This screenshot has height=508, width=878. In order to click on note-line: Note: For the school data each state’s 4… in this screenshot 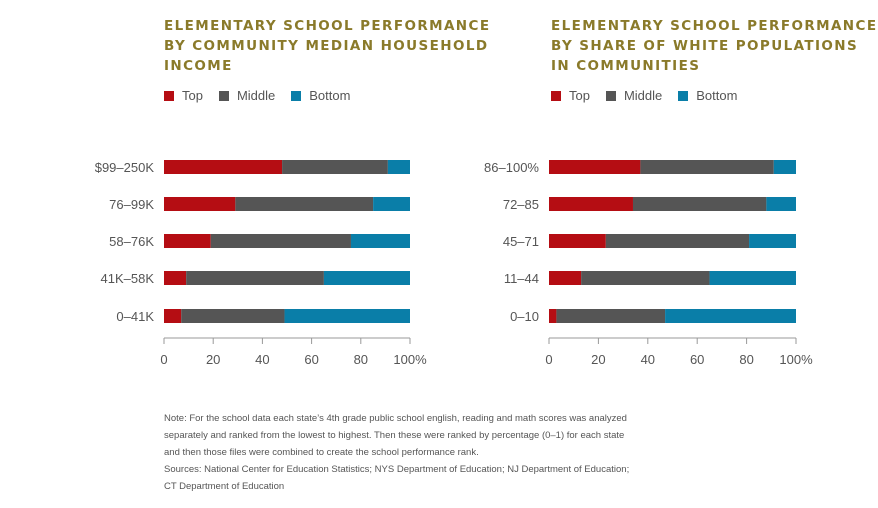, I will do `click(395, 418)`.